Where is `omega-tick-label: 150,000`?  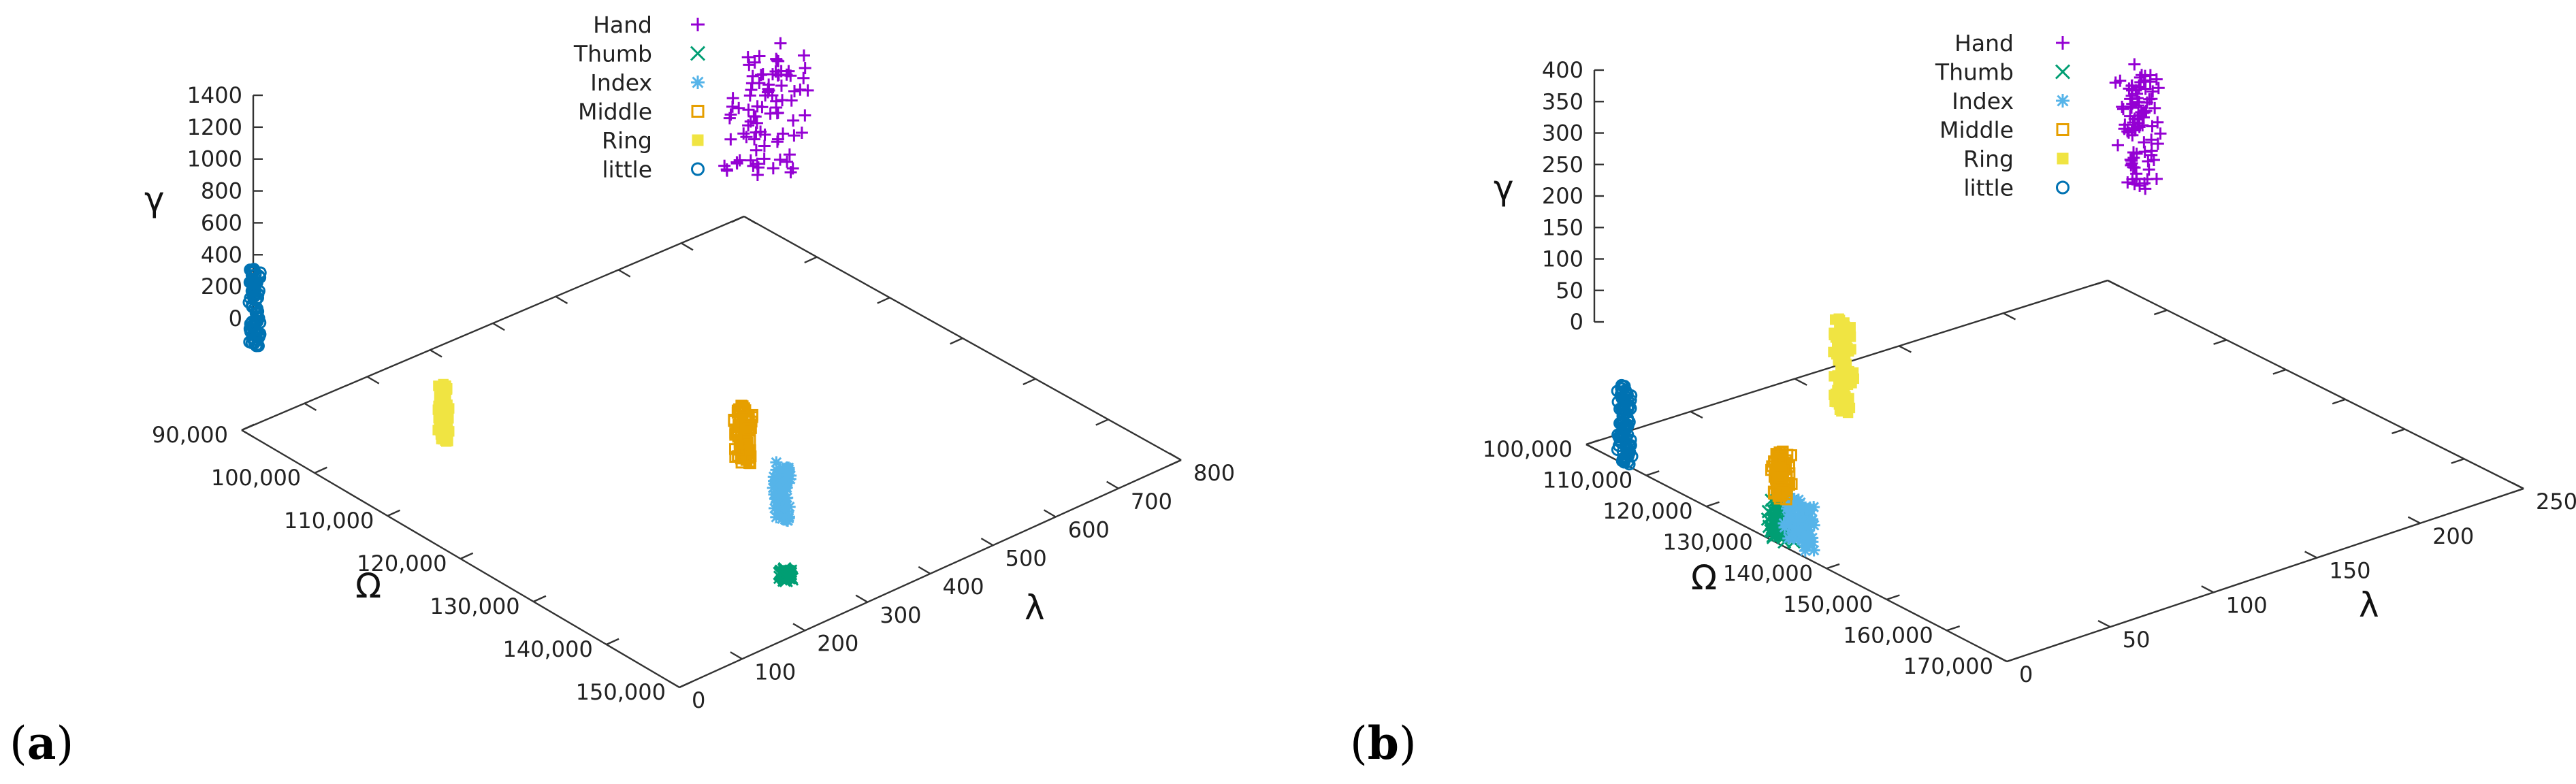
omega-tick-label: 150,000 is located at coordinates (621, 692).